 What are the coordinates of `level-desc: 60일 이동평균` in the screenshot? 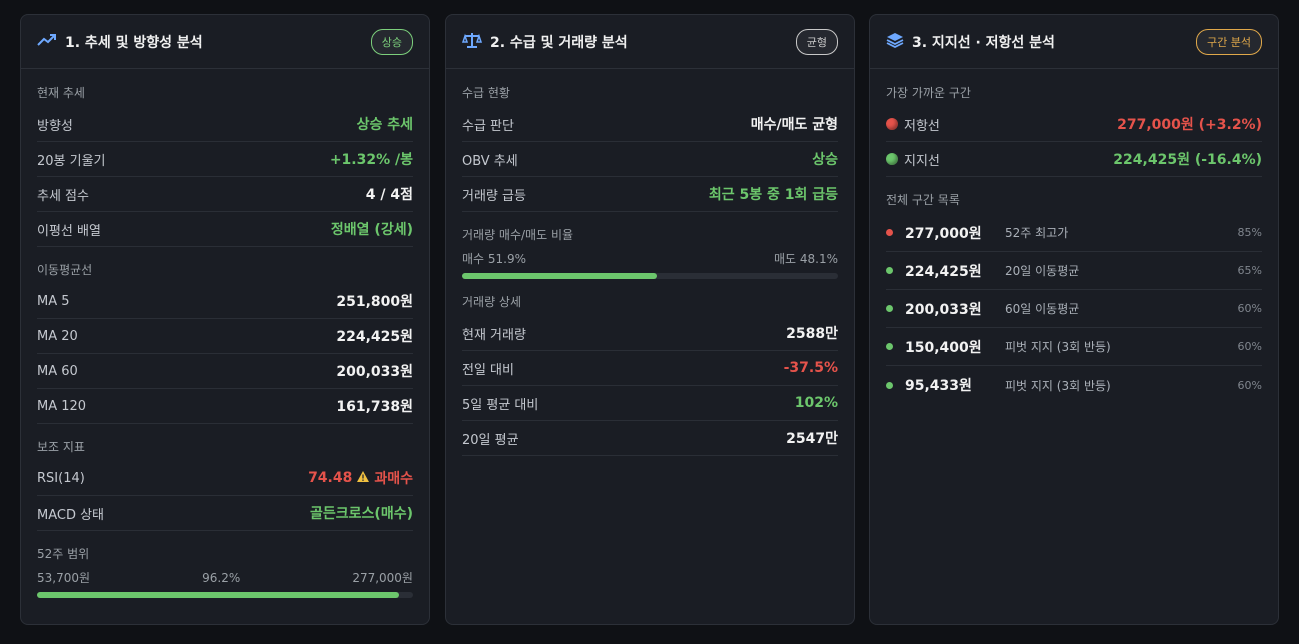 It's located at (1042, 309).